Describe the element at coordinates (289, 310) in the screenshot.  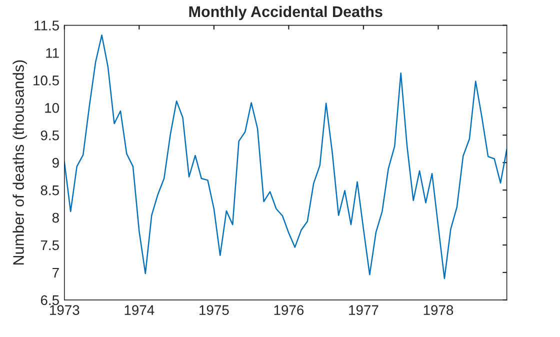
I see `x-tick-label: 1976` at that location.